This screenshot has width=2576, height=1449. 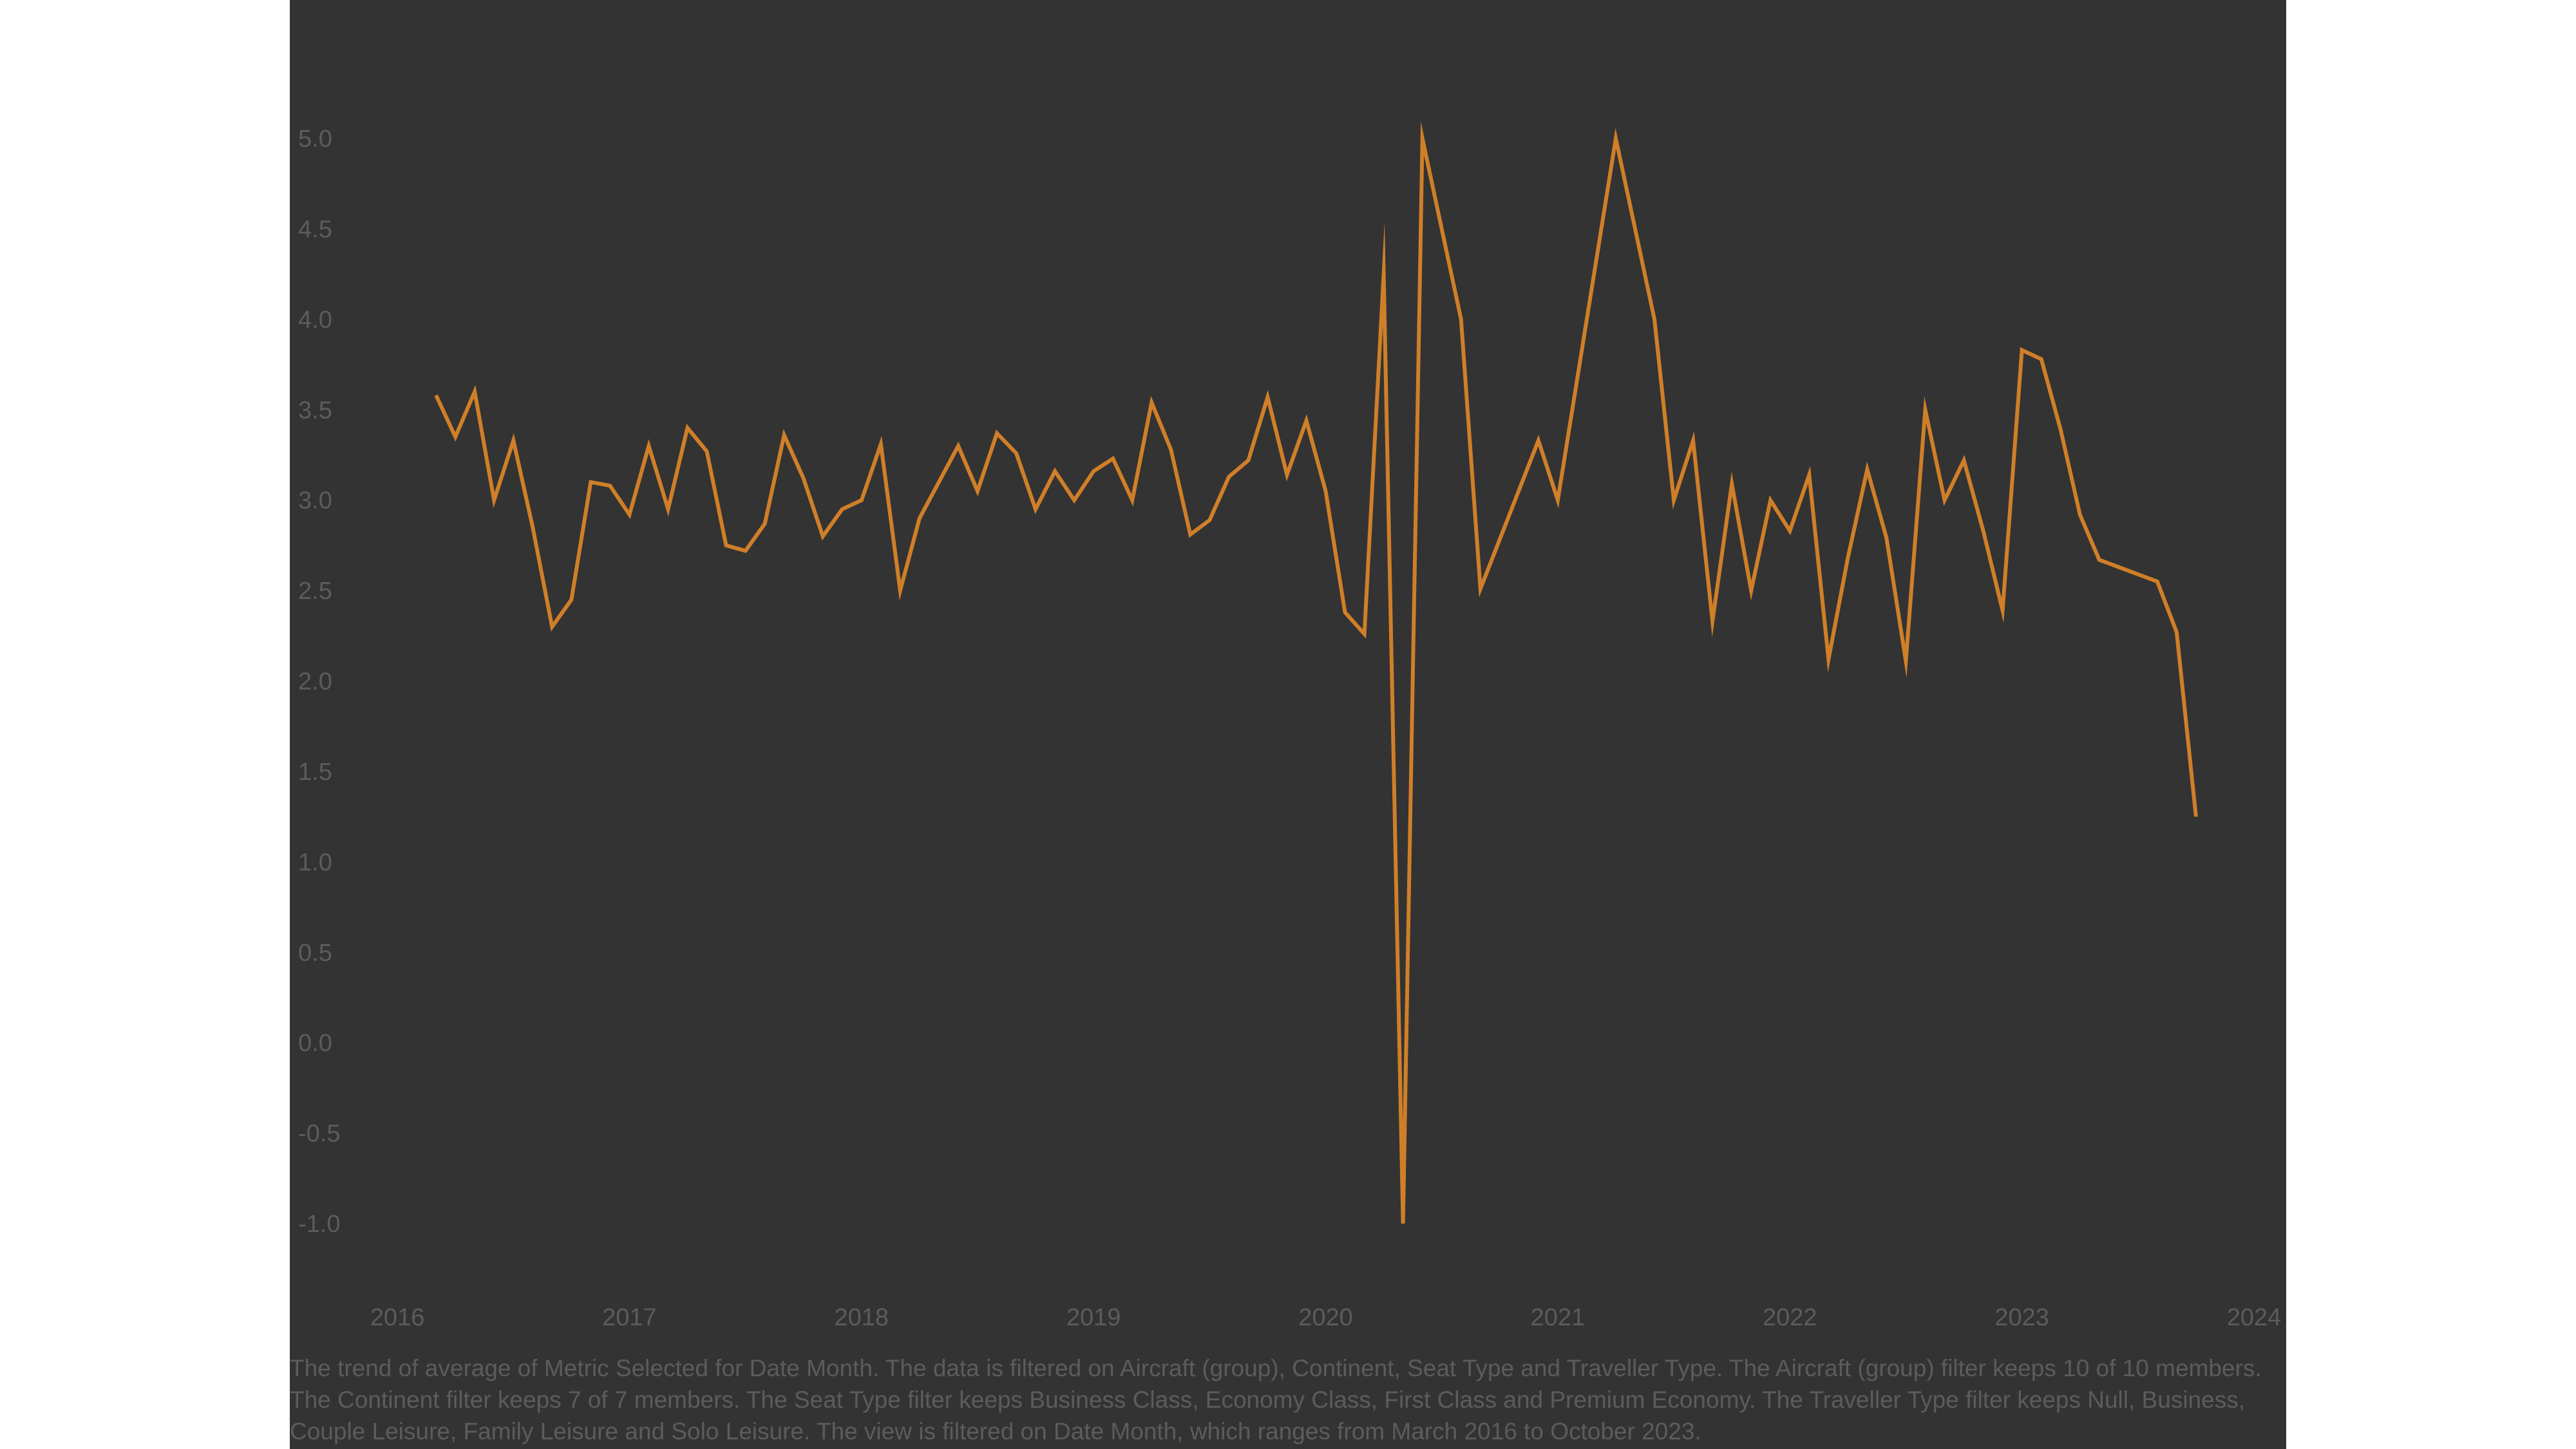 What do you see at coordinates (315, 320) in the screenshot?
I see `y-tick-label: 4.0` at bounding box center [315, 320].